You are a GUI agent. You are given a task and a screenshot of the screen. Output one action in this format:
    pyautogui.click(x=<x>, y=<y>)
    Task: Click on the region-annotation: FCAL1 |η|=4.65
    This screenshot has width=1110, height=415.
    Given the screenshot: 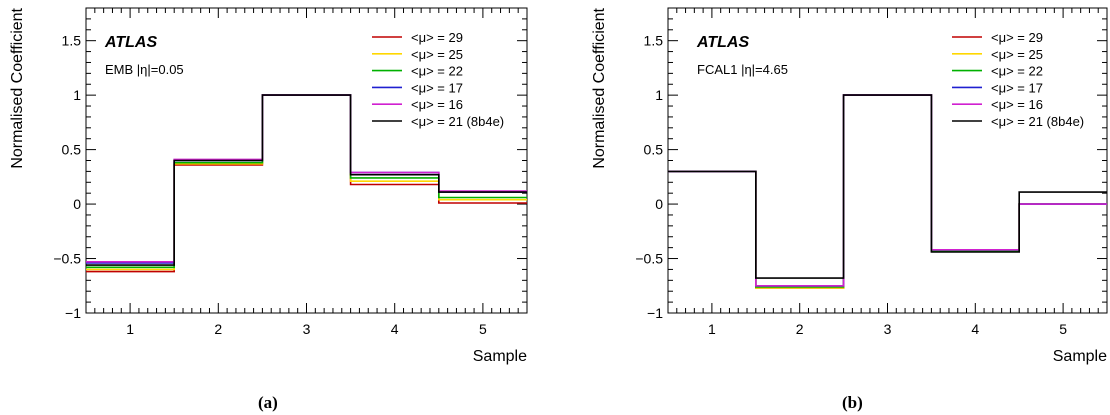 What is the action you would take?
    pyautogui.click(x=742, y=69)
    